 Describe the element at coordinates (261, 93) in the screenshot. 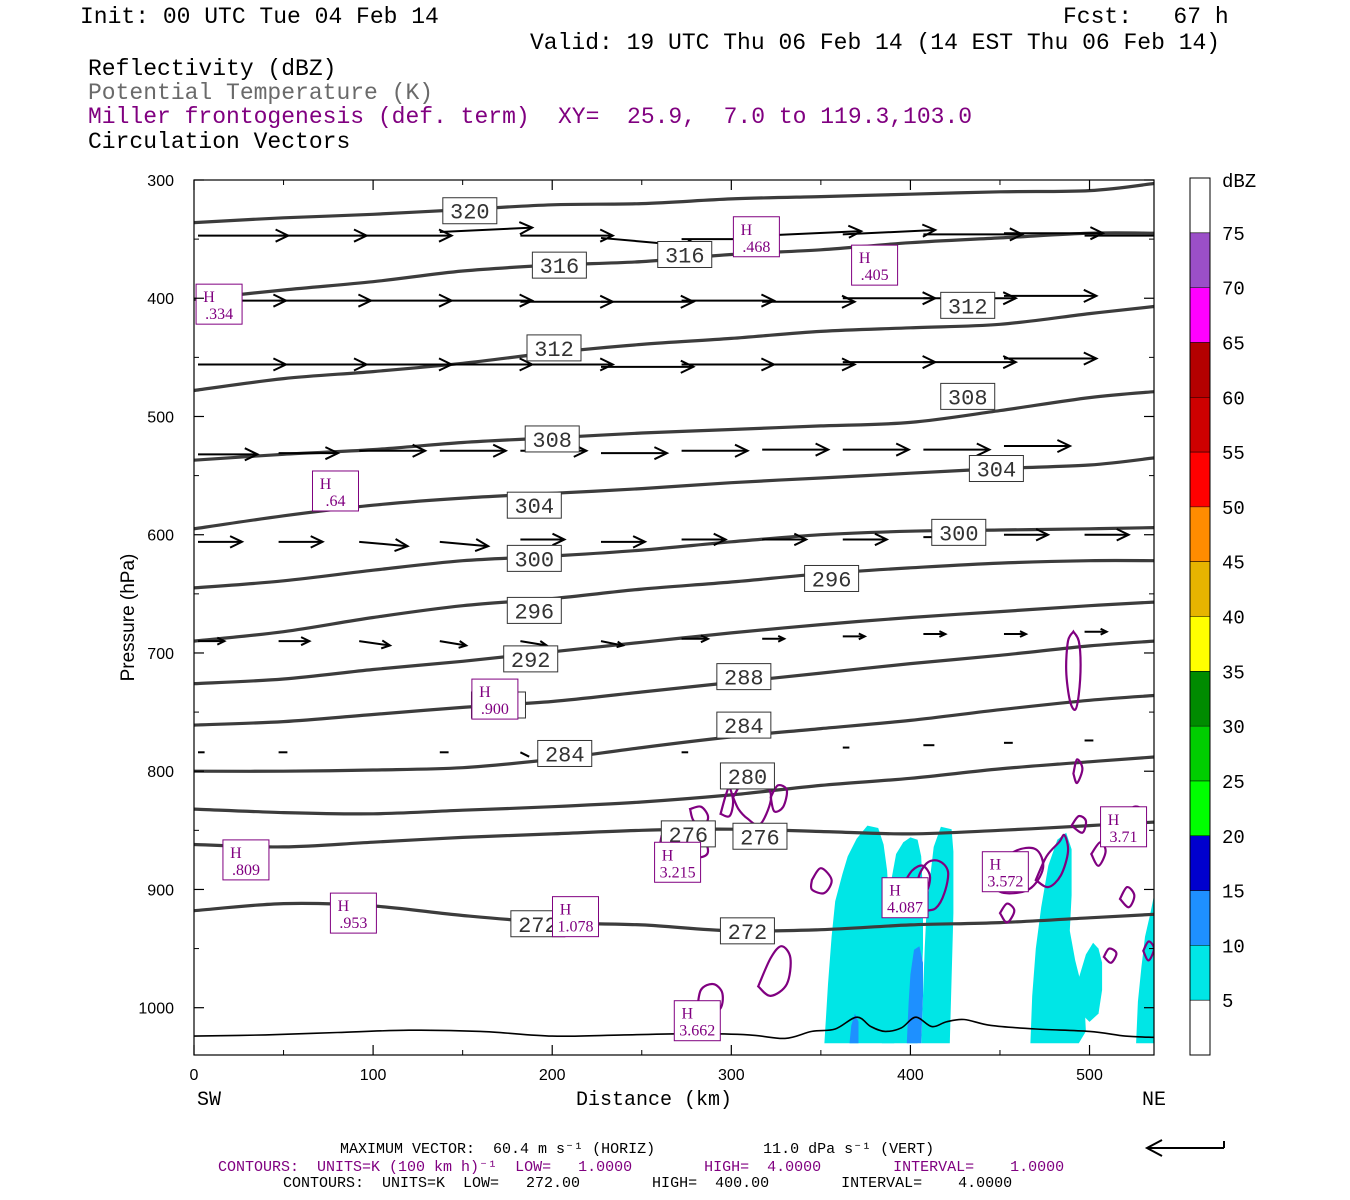

I see `legend-theta: Potential Temperature (K)` at that location.